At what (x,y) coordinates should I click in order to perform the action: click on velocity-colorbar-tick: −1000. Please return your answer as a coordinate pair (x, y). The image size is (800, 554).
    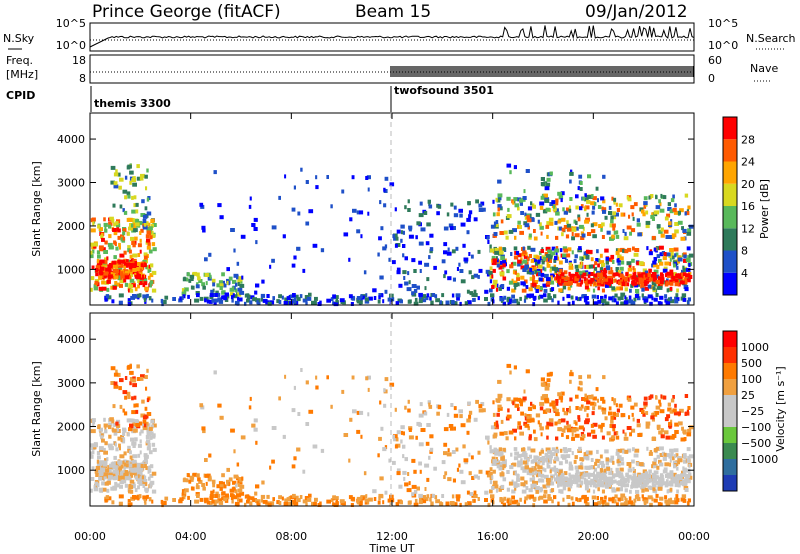
    Looking at the image, I should click on (759, 459).